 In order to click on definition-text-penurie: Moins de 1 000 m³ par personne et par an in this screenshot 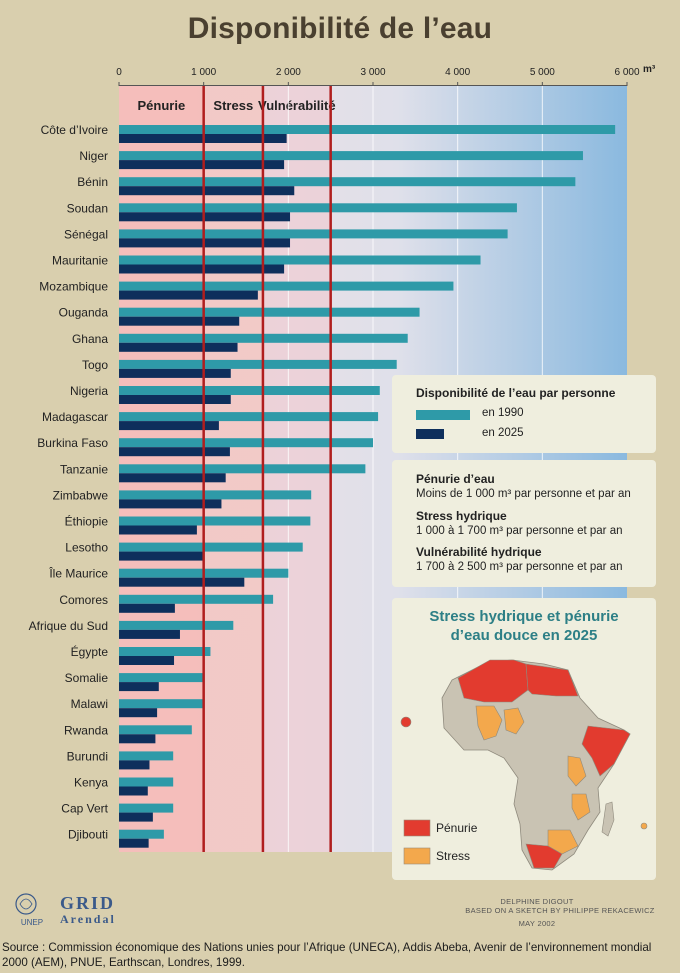, I will do `click(523, 494)`.